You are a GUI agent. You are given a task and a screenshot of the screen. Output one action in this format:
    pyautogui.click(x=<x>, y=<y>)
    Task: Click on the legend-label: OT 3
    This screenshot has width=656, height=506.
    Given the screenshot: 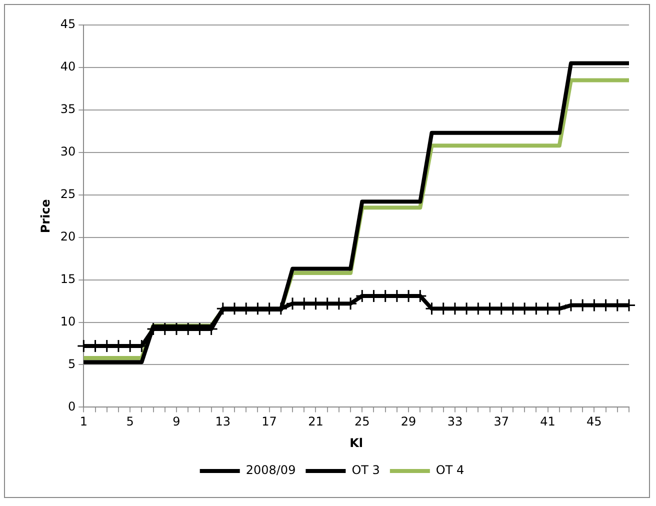 What is the action you would take?
    pyautogui.click(x=366, y=470)
    